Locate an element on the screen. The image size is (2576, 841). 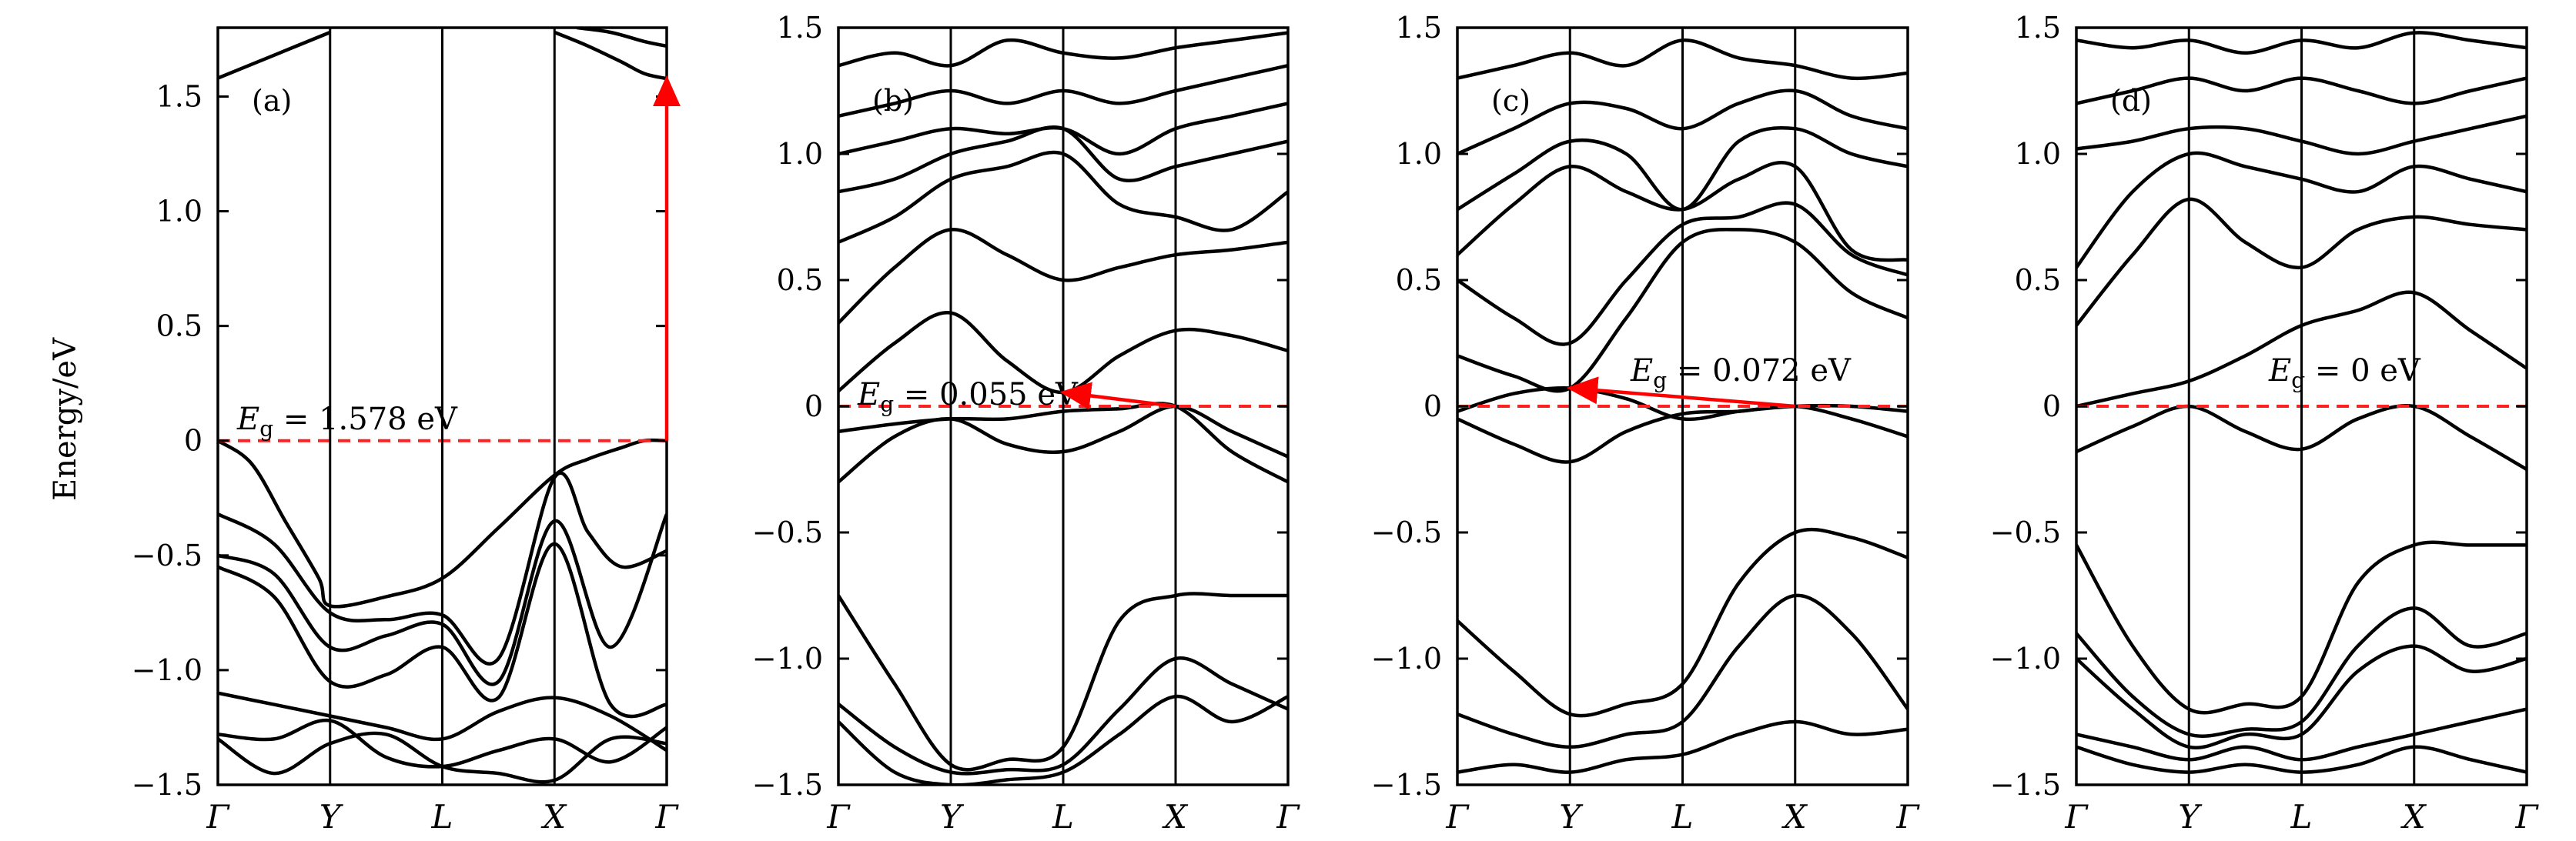
panel-label: (c) is located at coordinates (1511, 101).